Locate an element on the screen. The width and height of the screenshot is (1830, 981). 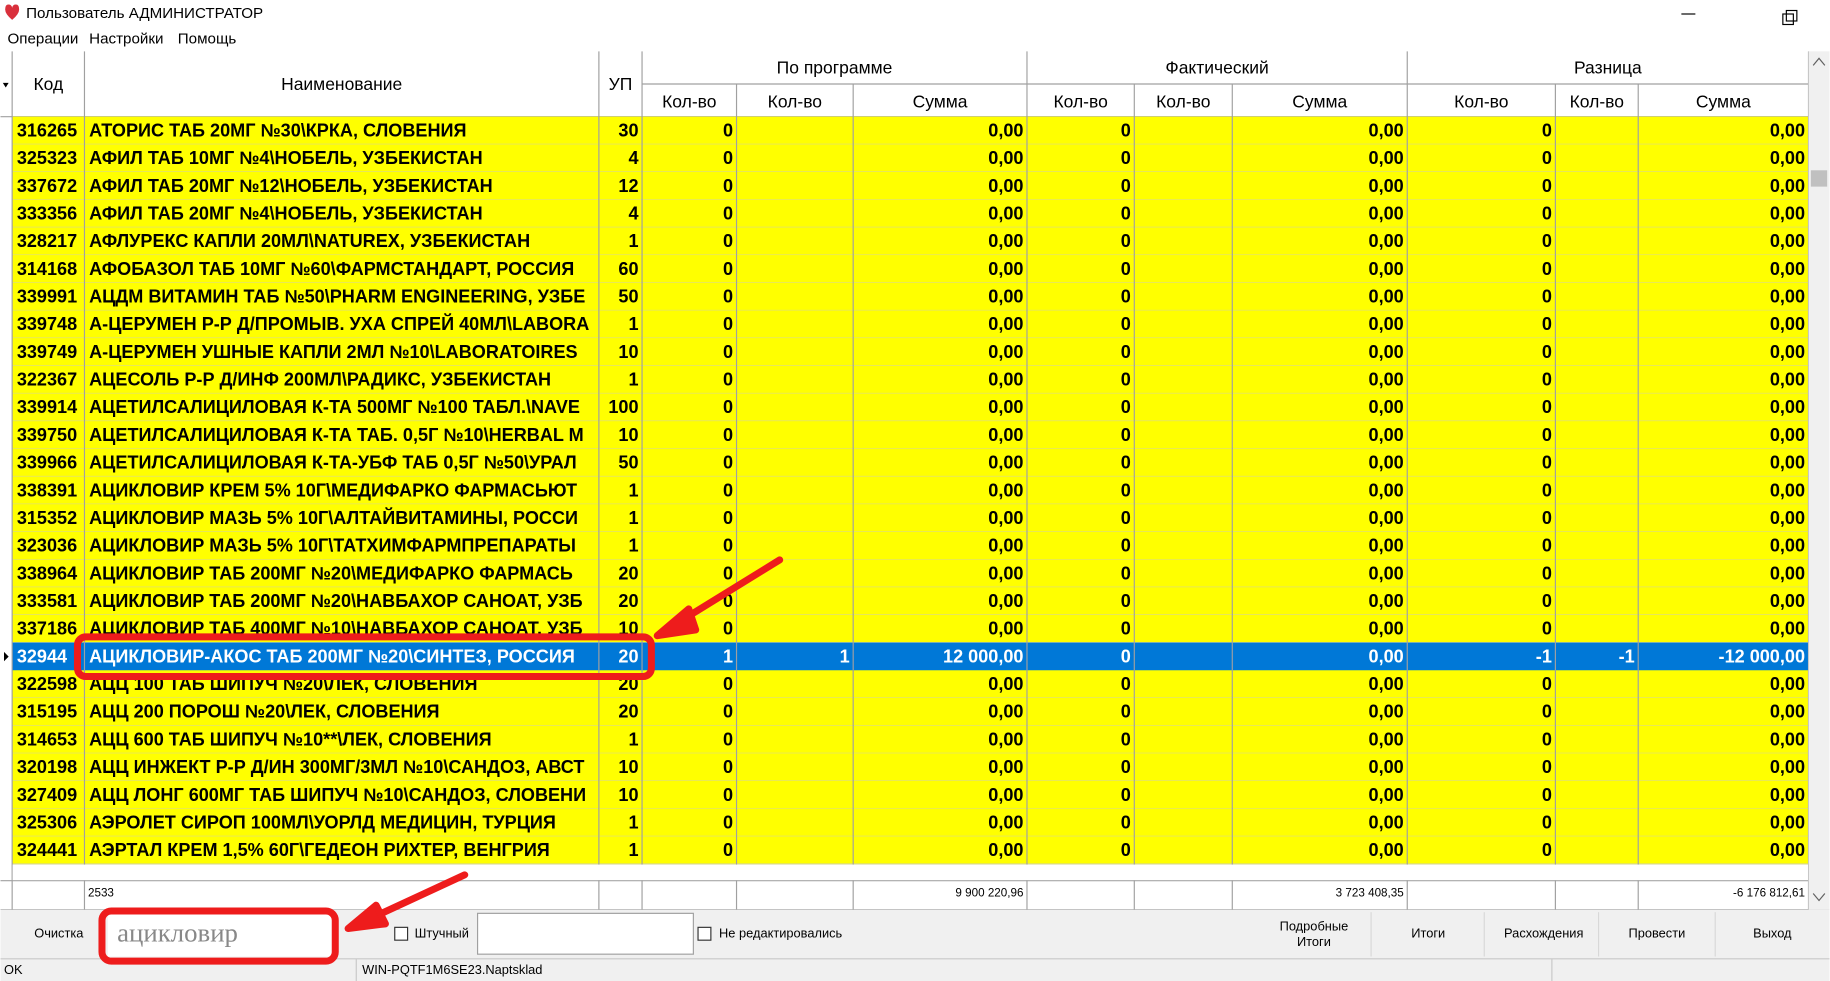
toolbar-button: Провести is located at coordinates (1656, 933).